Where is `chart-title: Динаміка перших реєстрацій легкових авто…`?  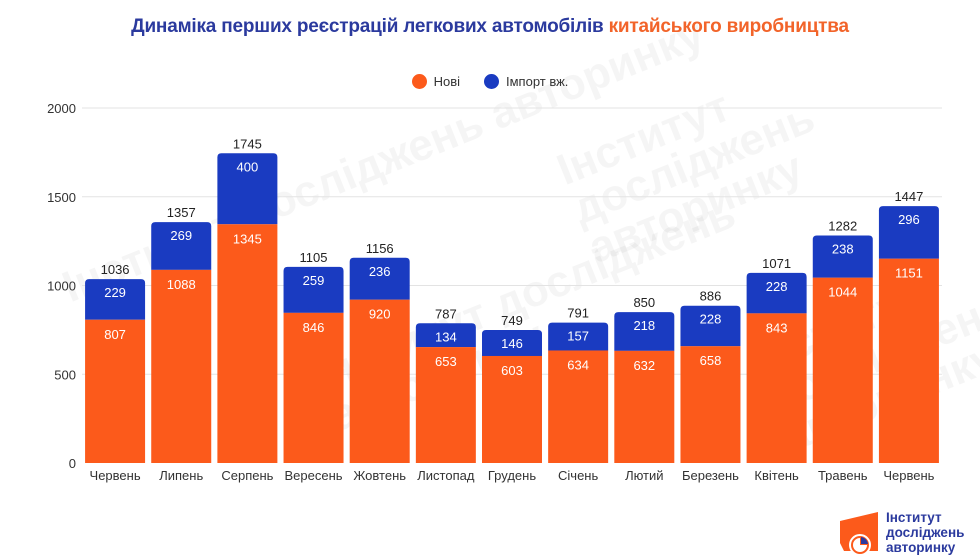
chart-title: Динаміка перших реєстрацій легкових авто… is located at coordinates (490, 27).